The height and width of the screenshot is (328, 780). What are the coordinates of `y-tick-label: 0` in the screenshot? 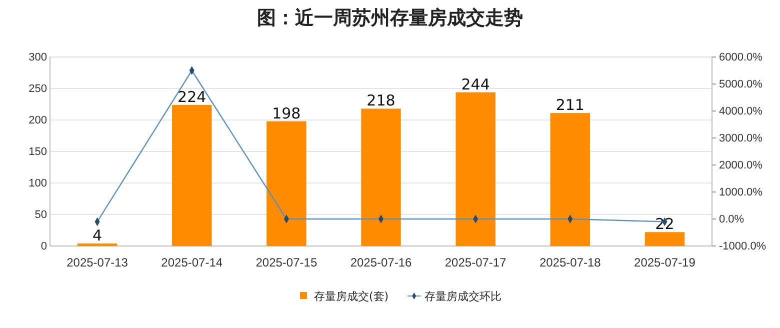 It's located at (43, 246).